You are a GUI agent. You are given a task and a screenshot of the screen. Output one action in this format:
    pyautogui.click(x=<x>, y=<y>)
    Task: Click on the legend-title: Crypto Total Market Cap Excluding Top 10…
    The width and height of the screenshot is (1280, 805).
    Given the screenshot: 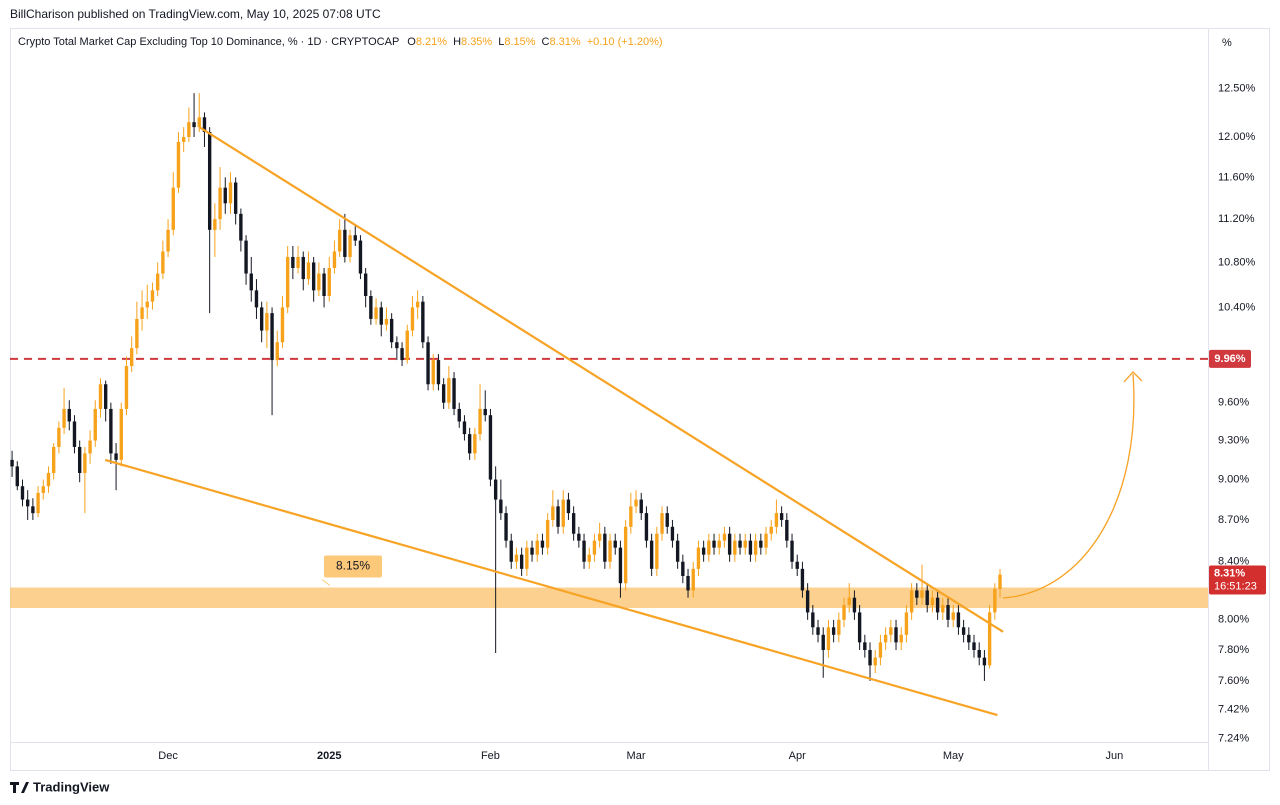 What is the action you would take?
    pyautogui.click(x=208, y=42)
    